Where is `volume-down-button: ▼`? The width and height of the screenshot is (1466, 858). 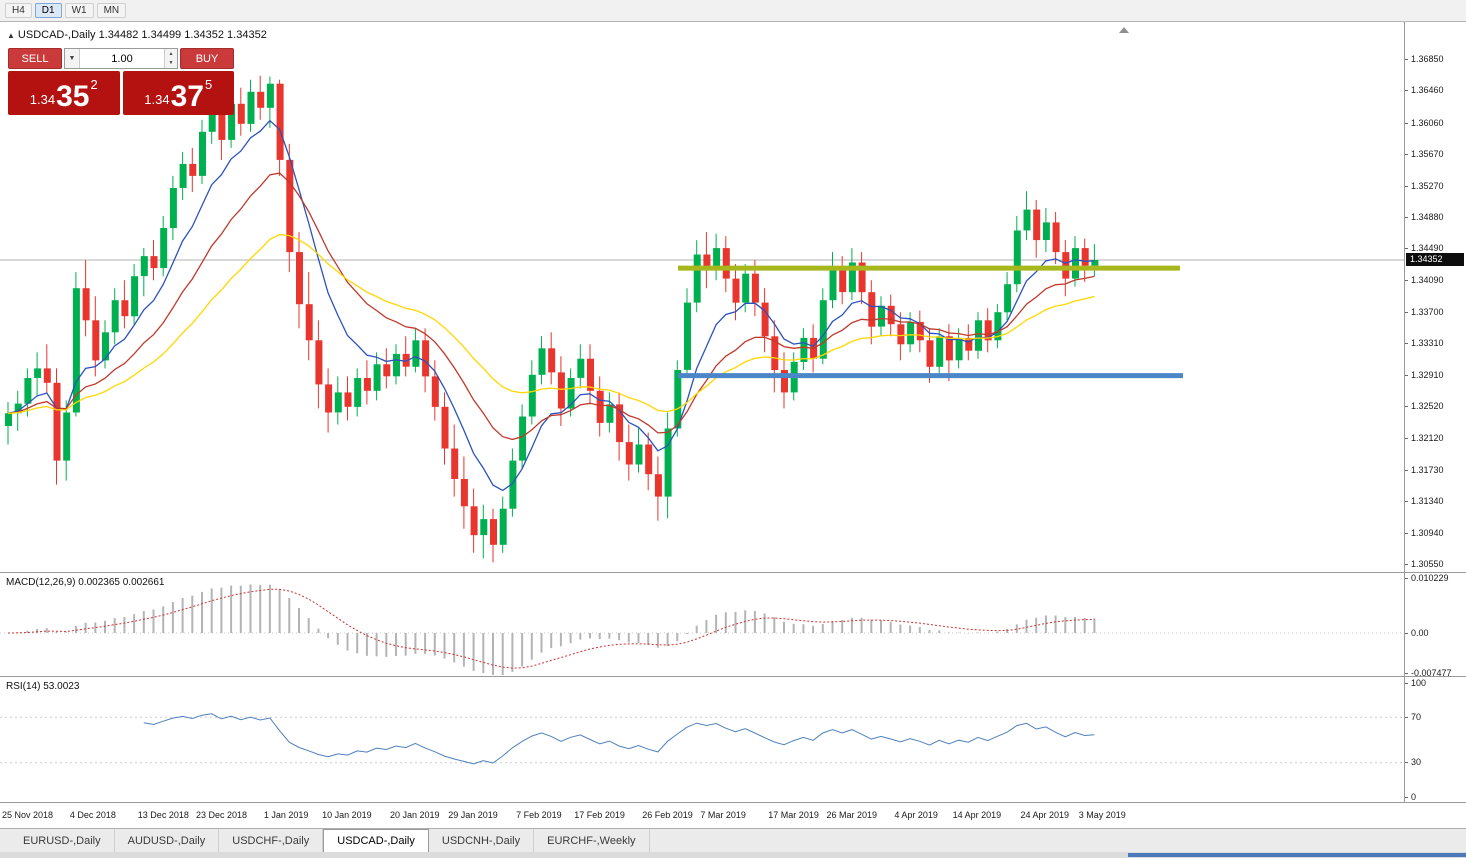 volume-down-button: ▼ is located at coordinates (171, 63).